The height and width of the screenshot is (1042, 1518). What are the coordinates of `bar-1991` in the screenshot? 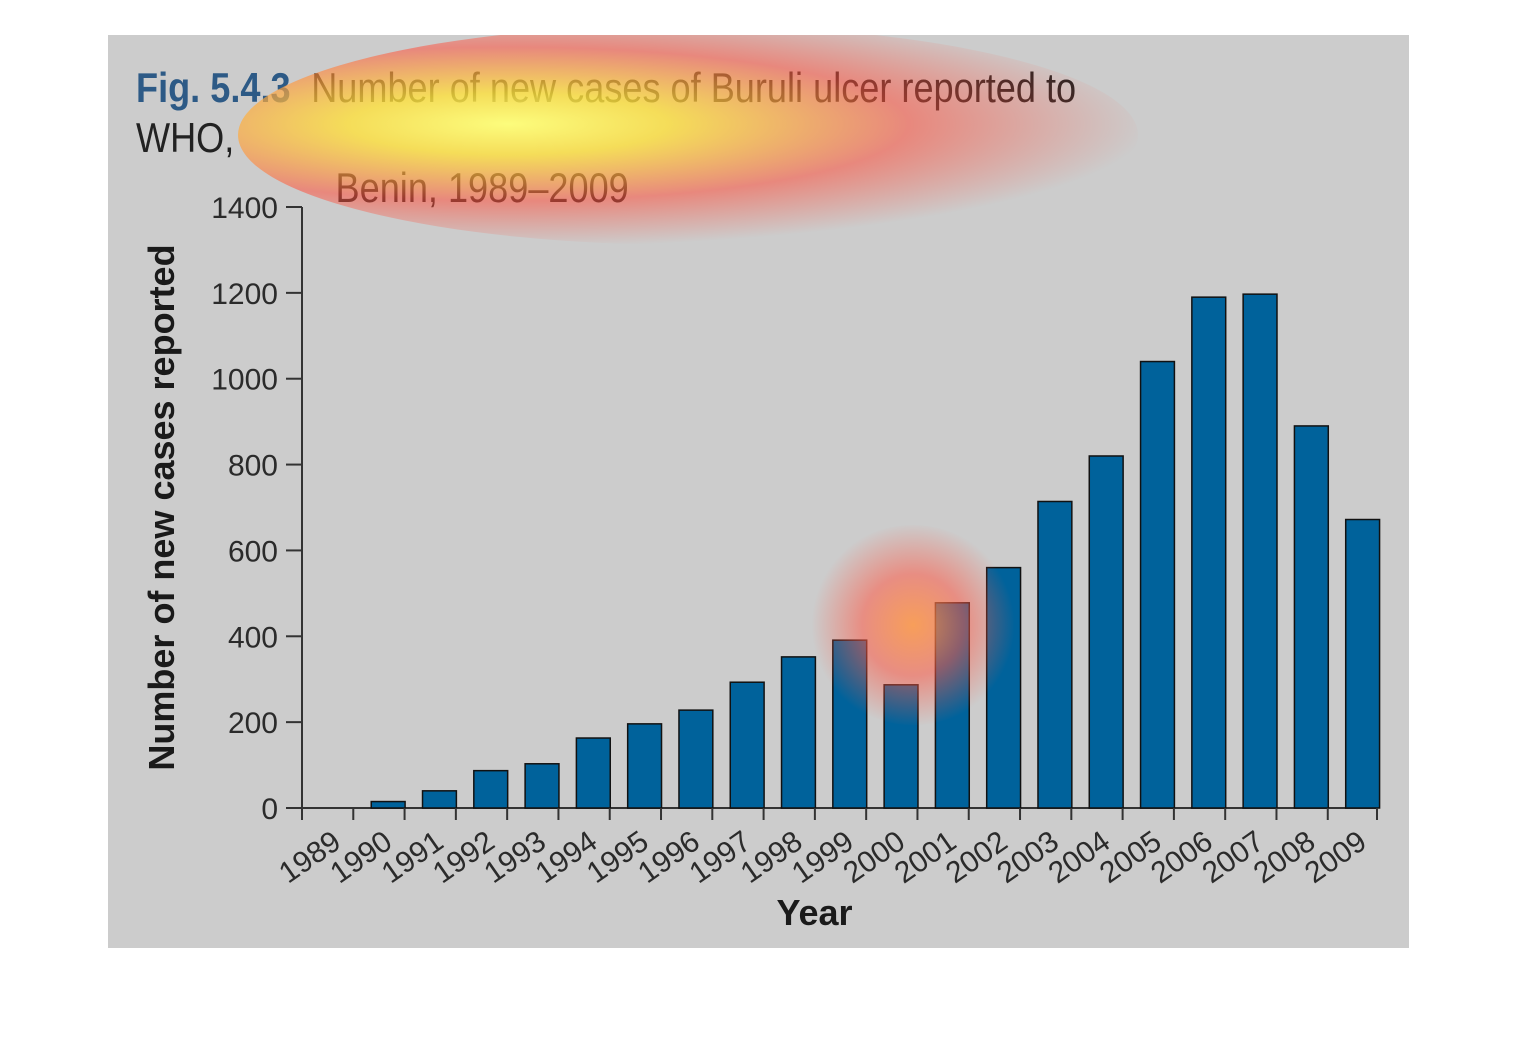 It's located at (439, 799).